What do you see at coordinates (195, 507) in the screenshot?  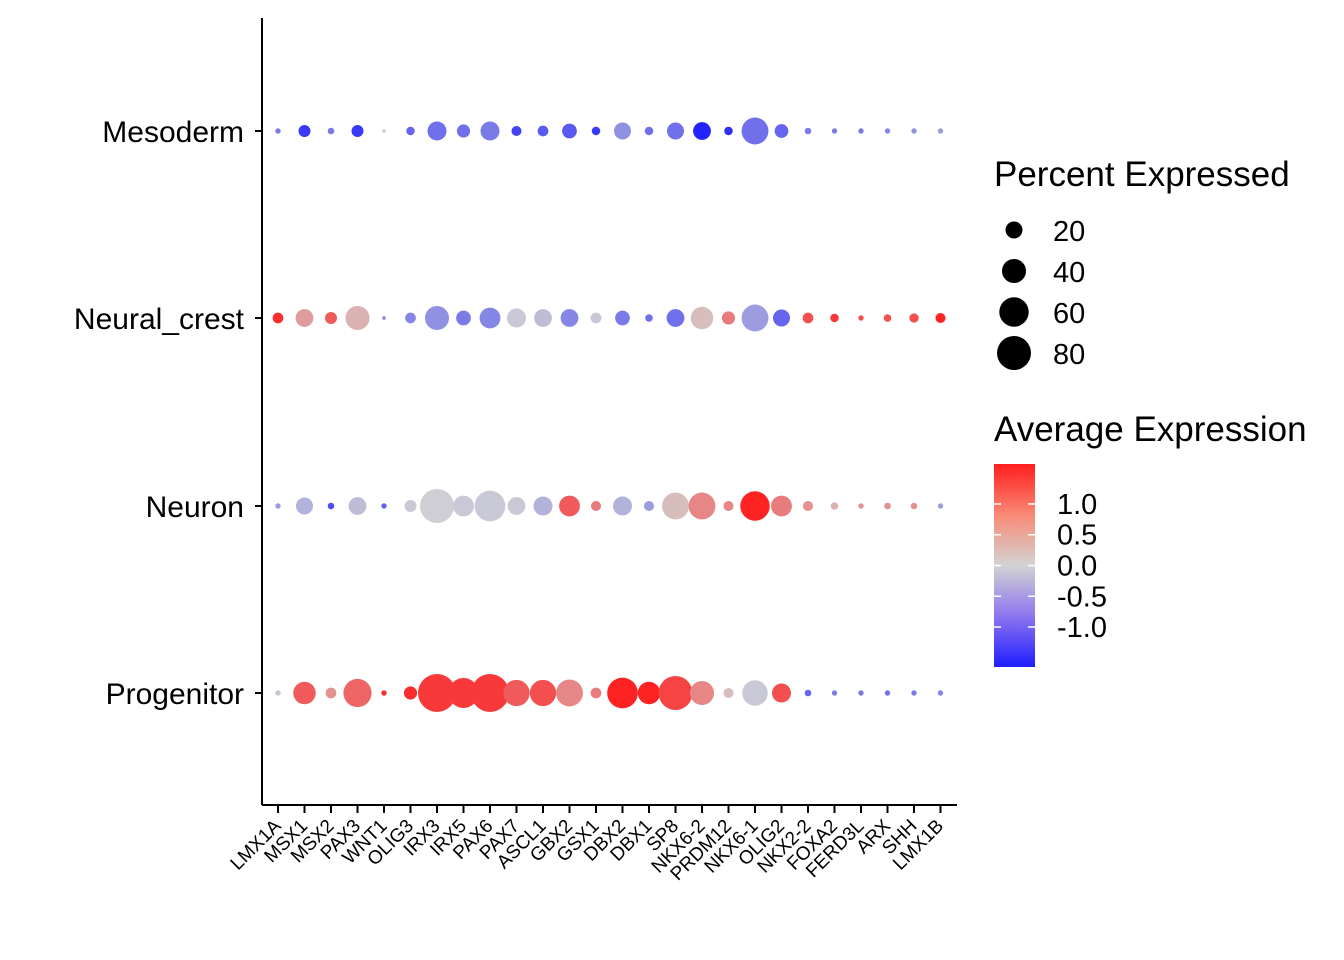 I see `group-label: Neuron` at bounding box center [195, 507].